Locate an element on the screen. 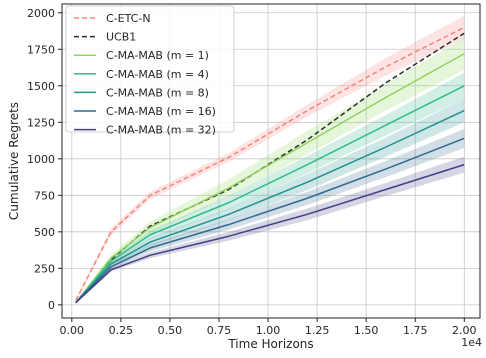 Image resolution: width=486 pixels, height=358 pixels. x-axis-label: Time Horizons is located at coordinates (270, 344).